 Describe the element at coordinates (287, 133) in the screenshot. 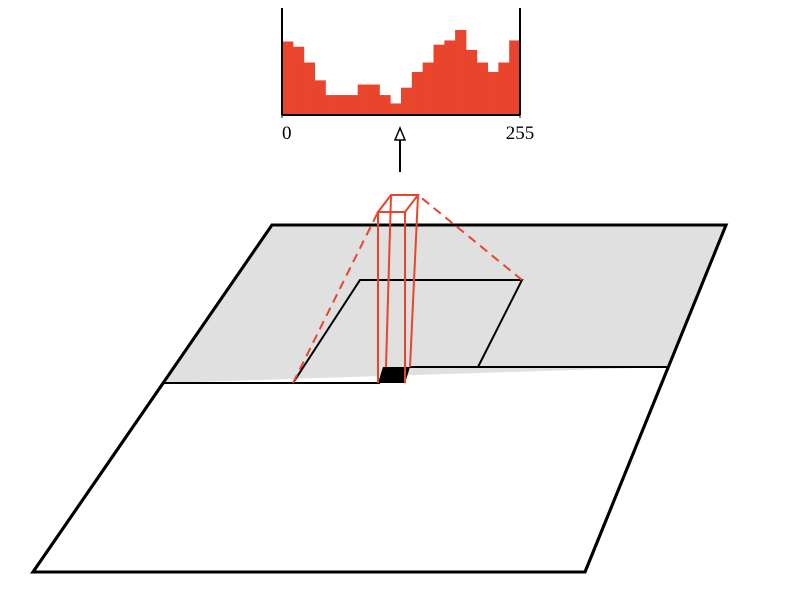

I see `x-tick-label: 0` at that location.